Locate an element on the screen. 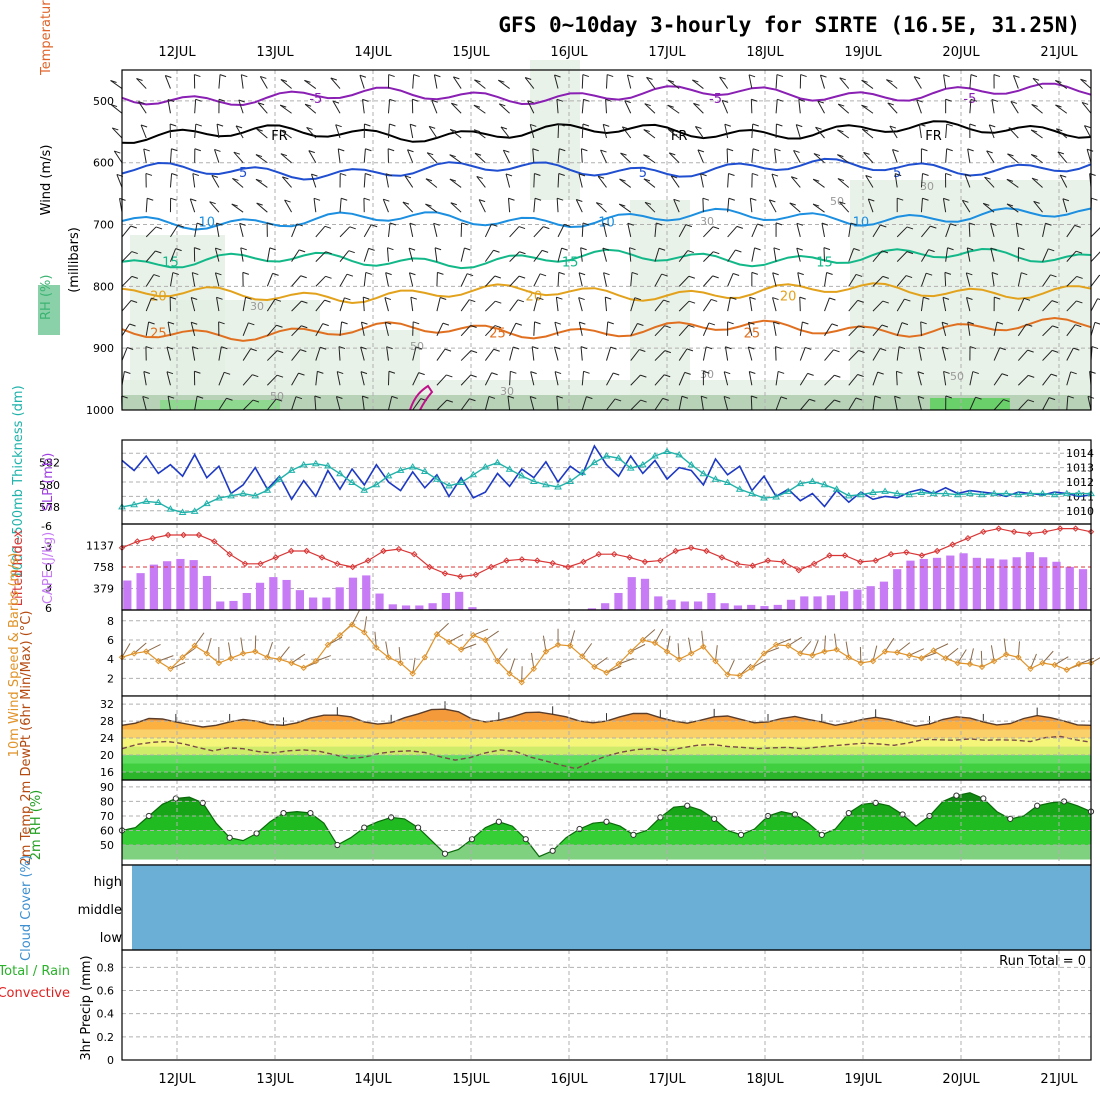 The width and height of the screenshot is (1100, 1100). date-label-bottom: 17JUL is located at coordinates (667, 1079).